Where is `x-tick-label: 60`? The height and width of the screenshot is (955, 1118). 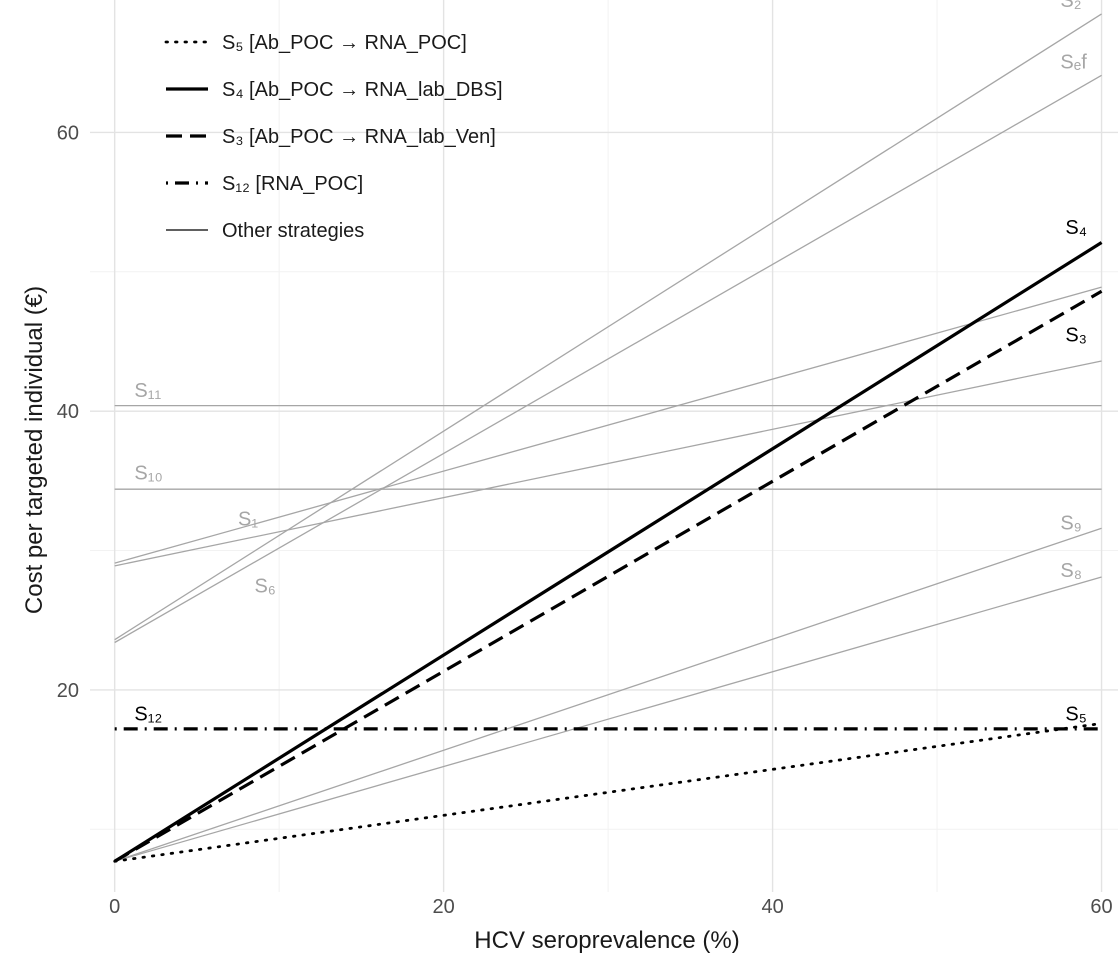 x-tick-label: 60 is located at coordinates (1101, 907).